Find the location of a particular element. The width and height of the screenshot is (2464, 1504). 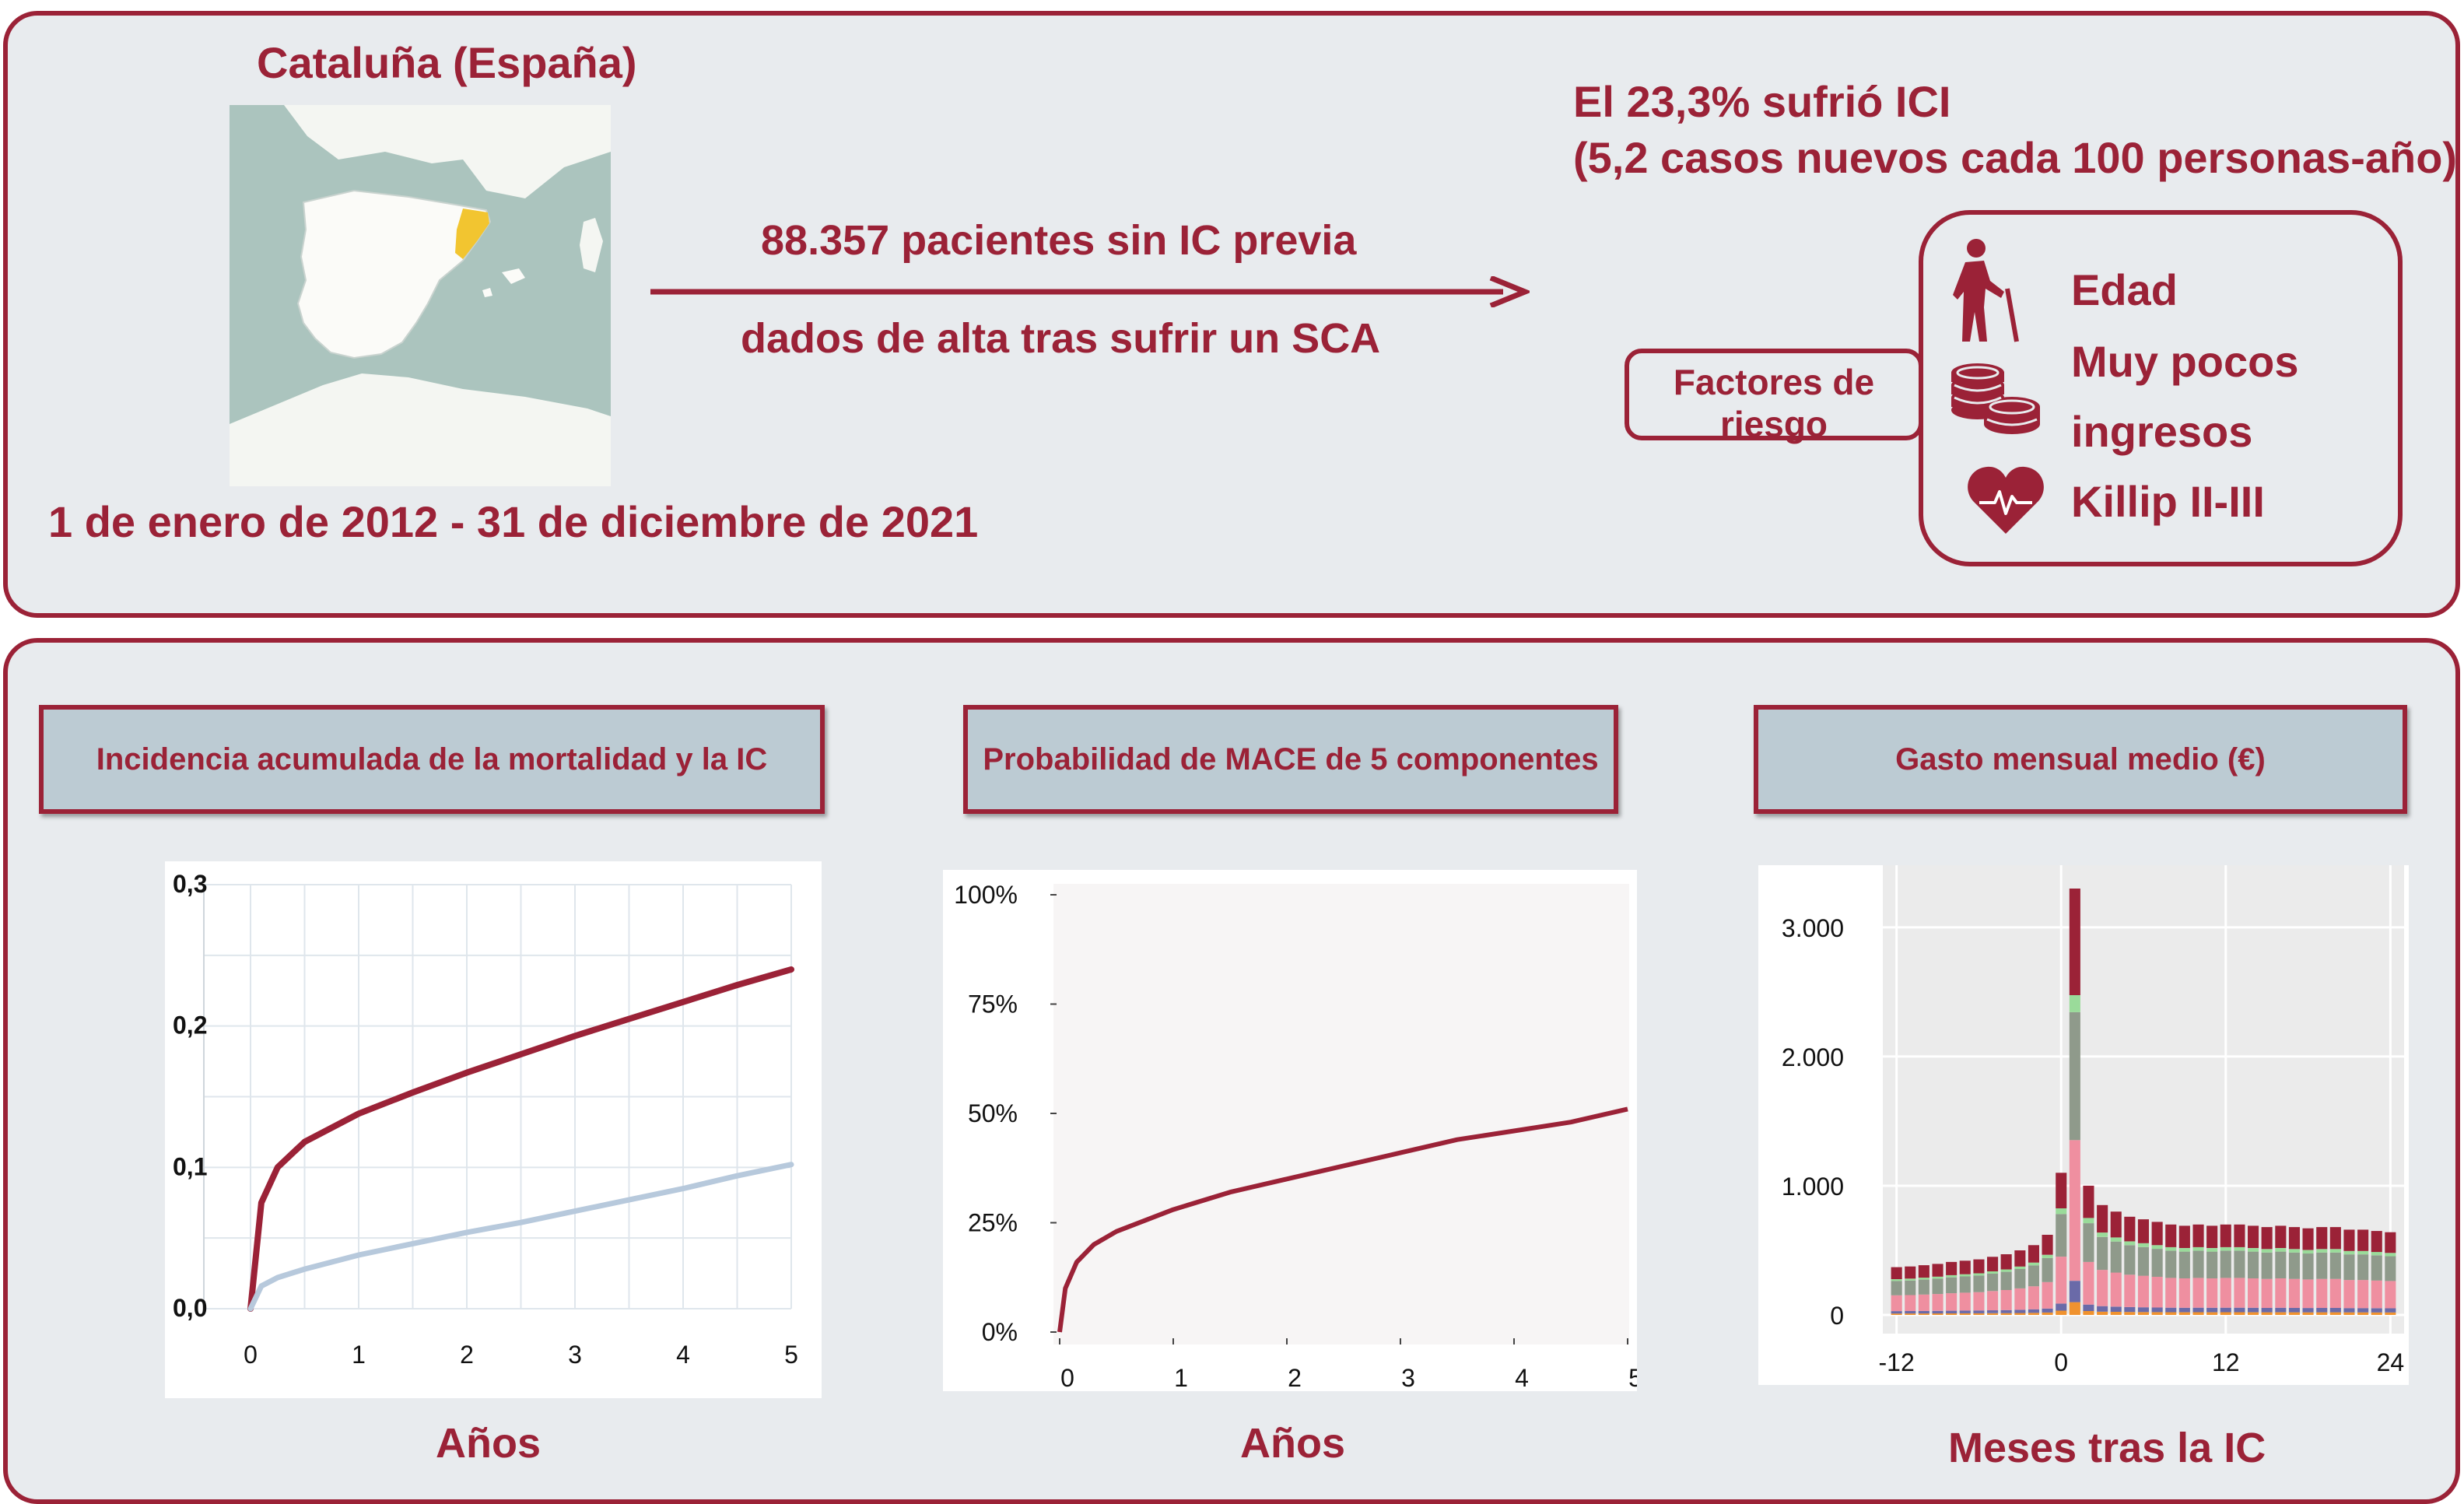

chart-1-background is located at coordinates (493, 1129).